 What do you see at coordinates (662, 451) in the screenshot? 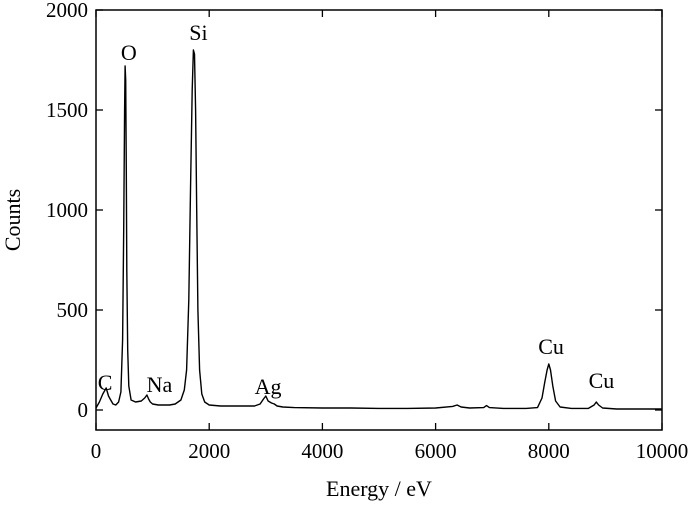
I see `x-tick-label: 10000` at bounding box center [662, 451].